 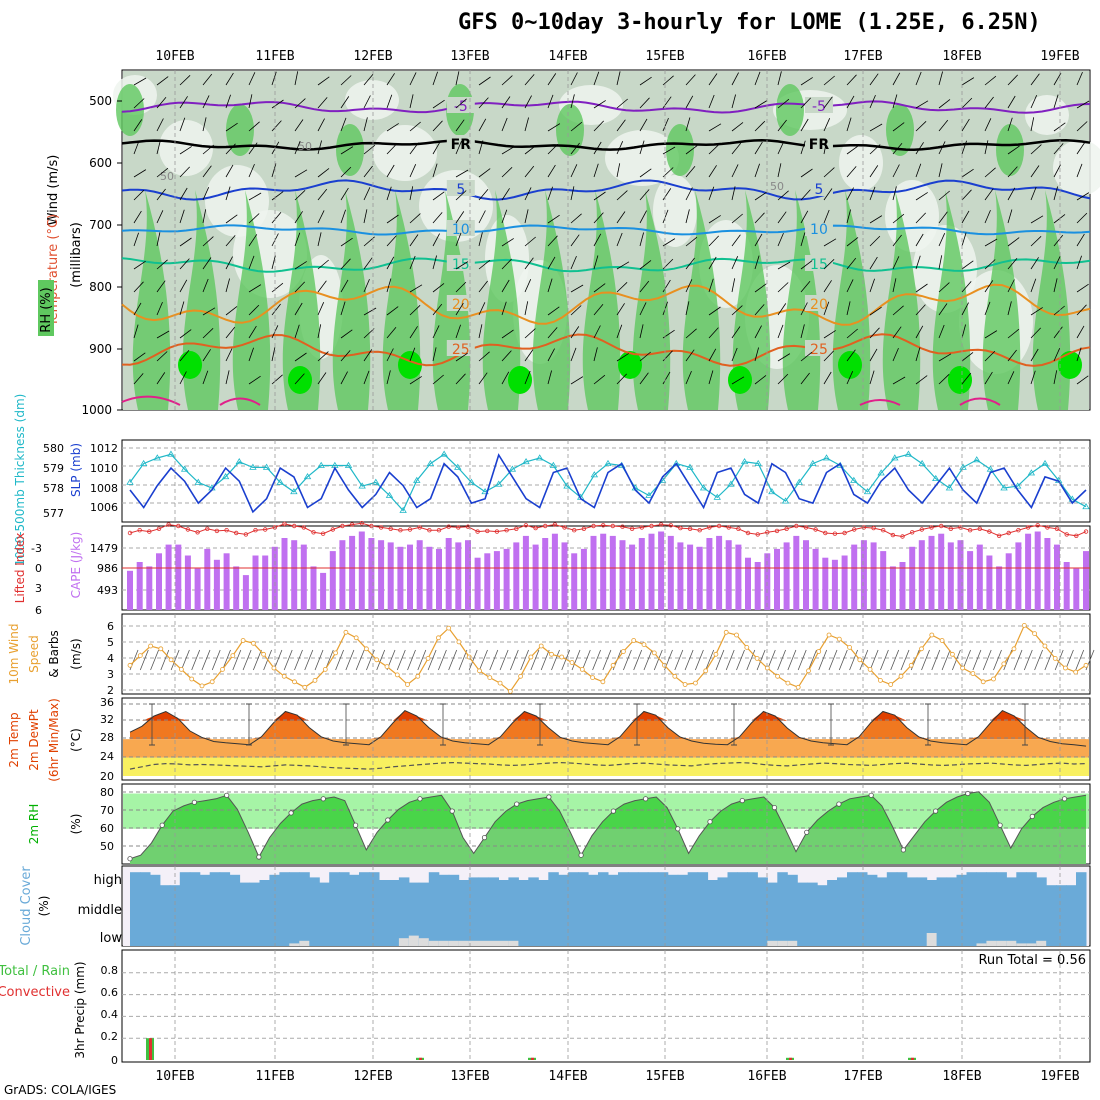 What do you see at coordinates (766, 56) in the screenshot?
I see `date-label-top: 16FEB` at bounding box center [766, 56].